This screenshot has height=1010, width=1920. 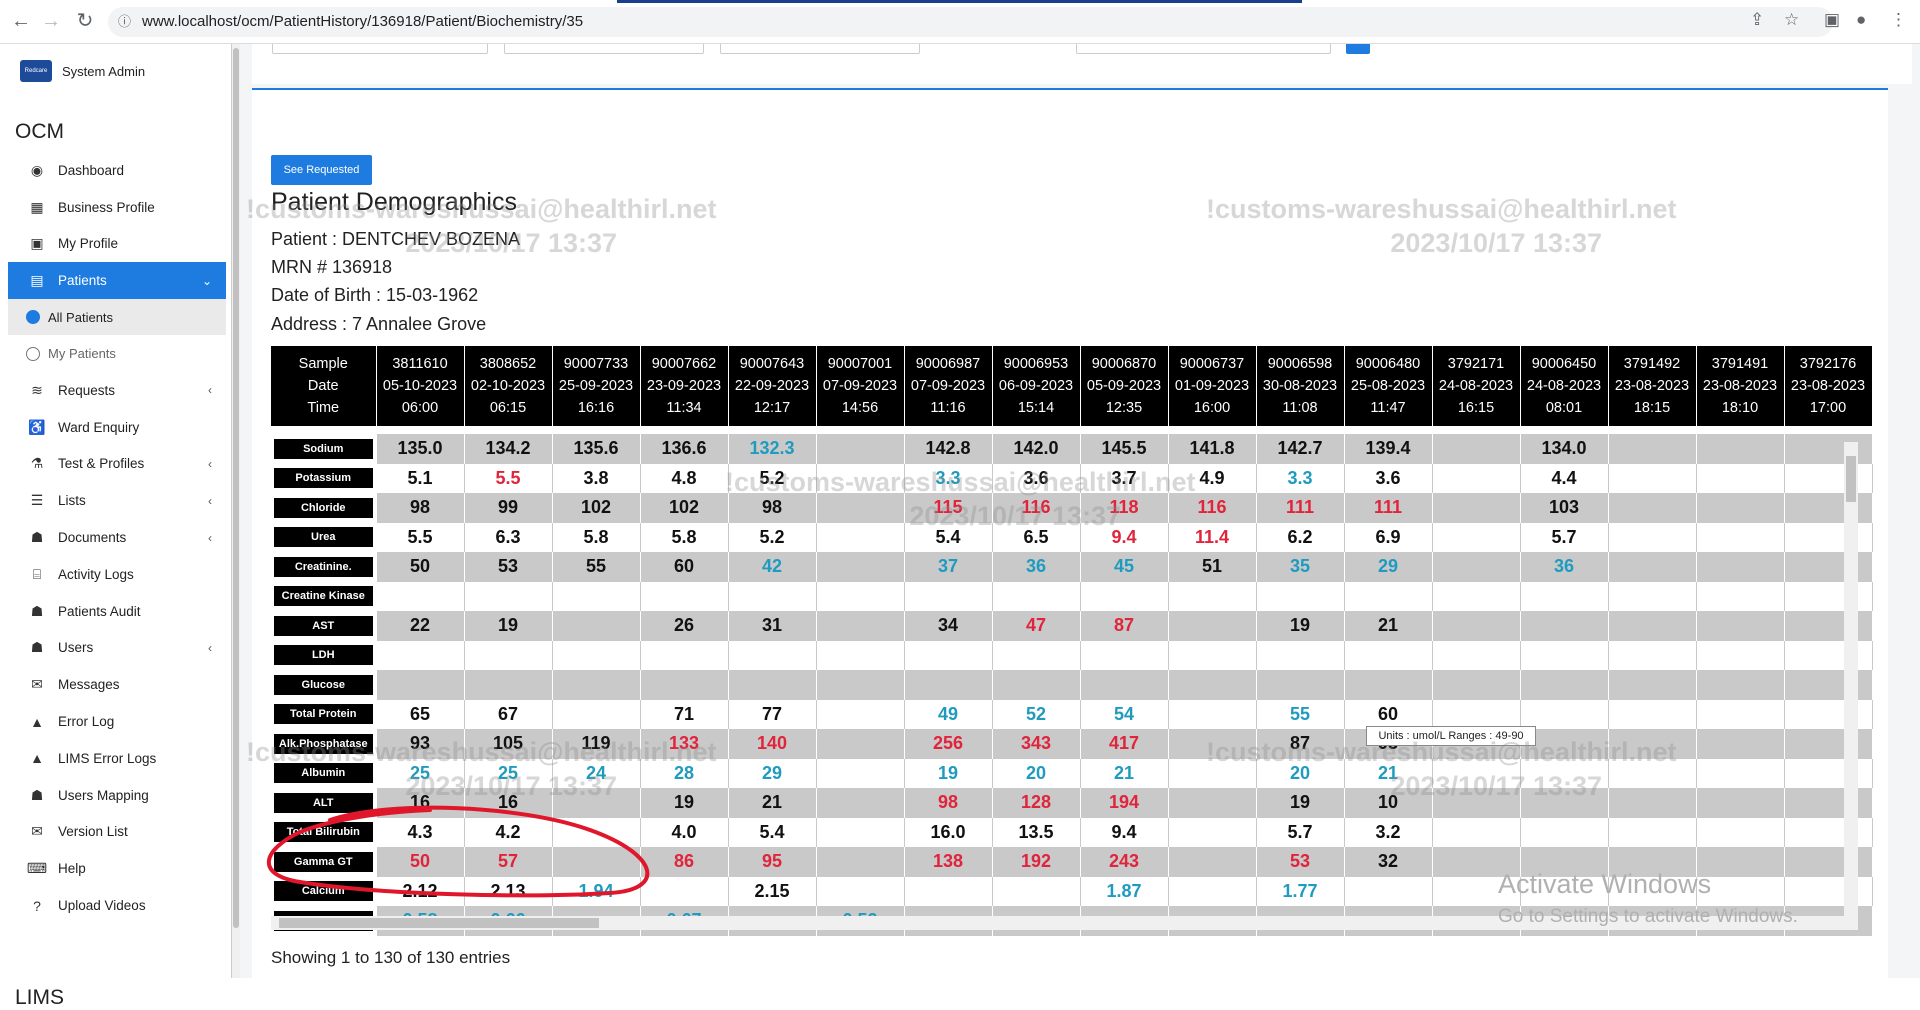 I want to click on user-profile: Redcare System Admin, so click(x=82, y=71).